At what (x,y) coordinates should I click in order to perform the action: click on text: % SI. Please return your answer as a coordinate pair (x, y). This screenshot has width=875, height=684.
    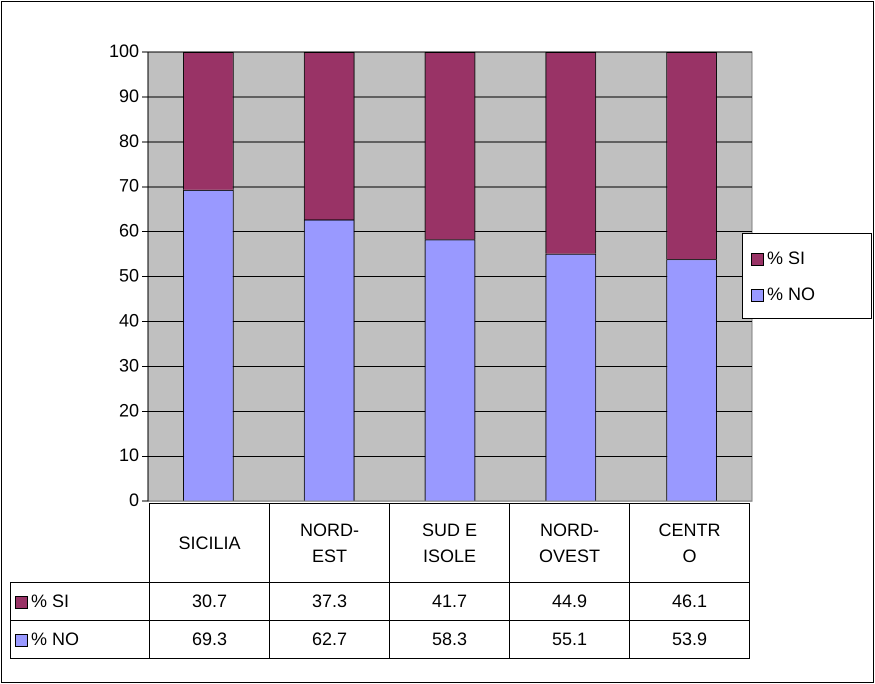
    Looking at the image, I should click on (50, 601).